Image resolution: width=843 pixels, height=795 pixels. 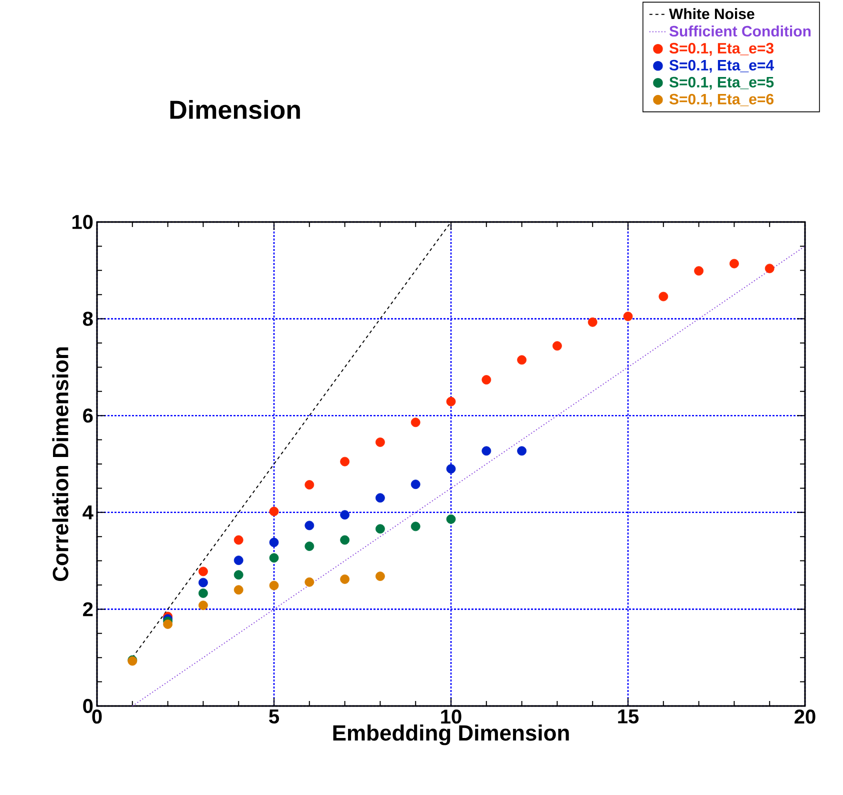 I want to click on y-tick-label: 2, so click(x=88, y=609).